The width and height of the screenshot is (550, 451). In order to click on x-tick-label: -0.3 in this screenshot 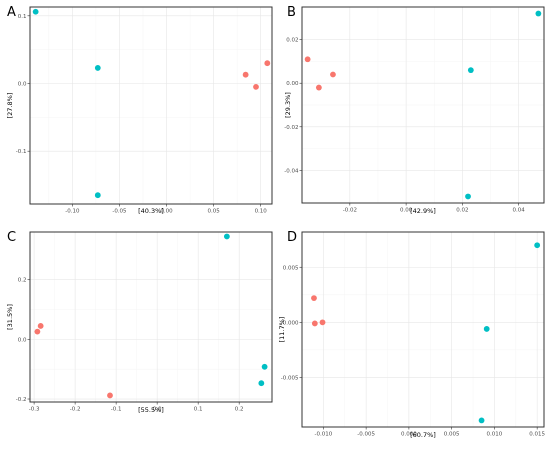, I will do `click(34, 410)`.